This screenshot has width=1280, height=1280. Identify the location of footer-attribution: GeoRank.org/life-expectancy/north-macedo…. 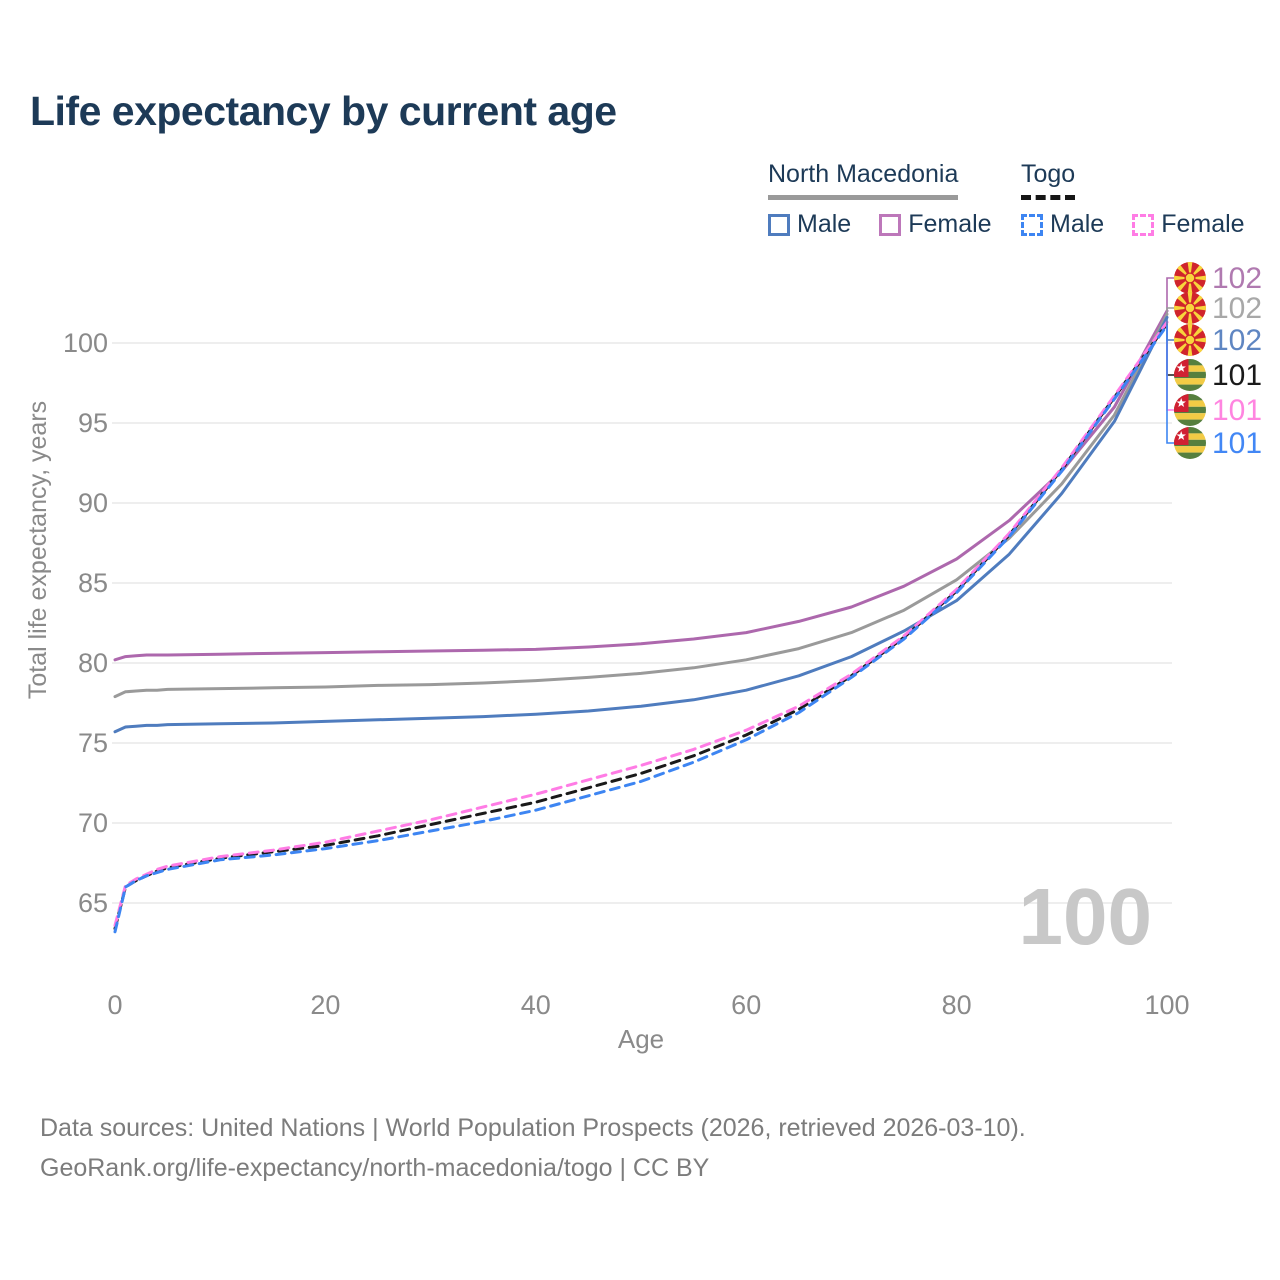
(375, 1168).